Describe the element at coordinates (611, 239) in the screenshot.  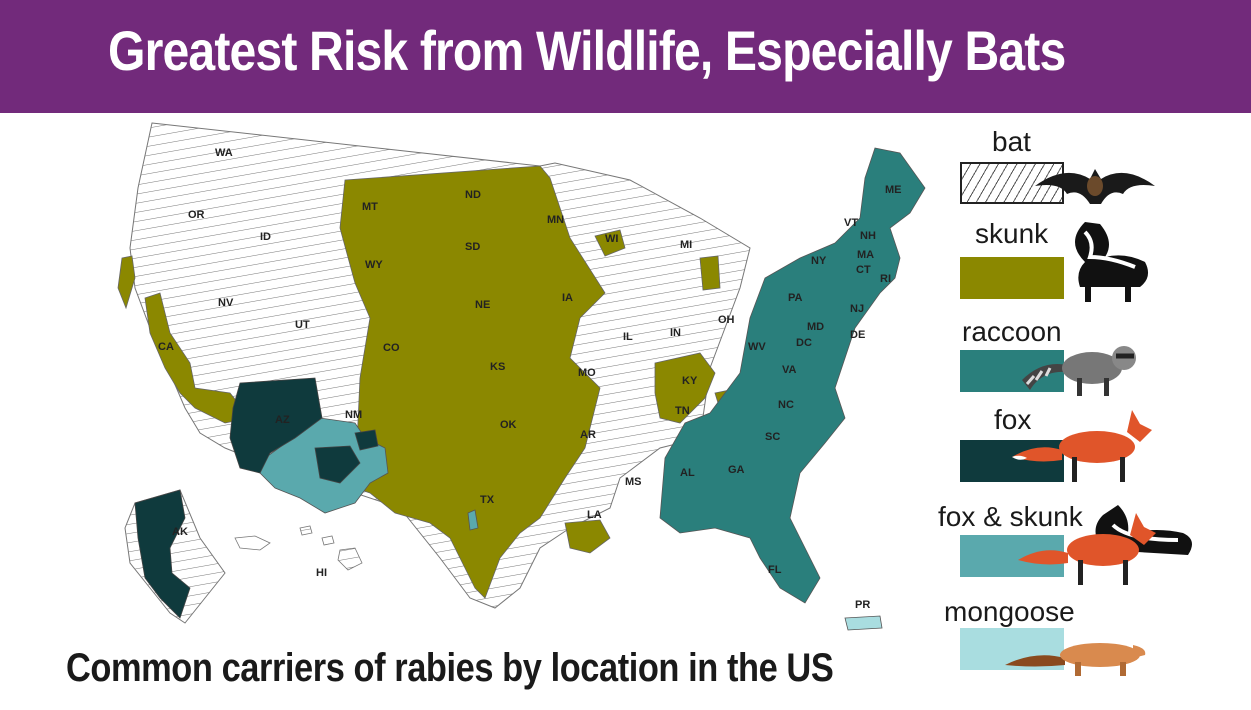
I see `state-label-wi: WI` at that location.